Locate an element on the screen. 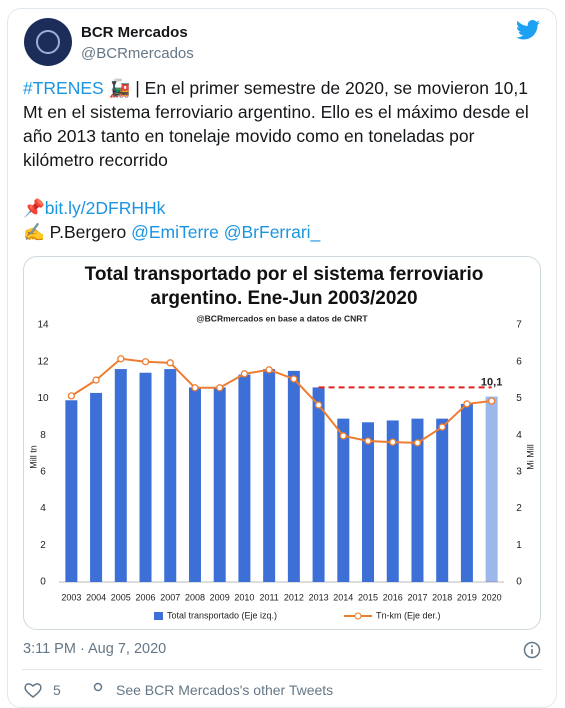 This screenshot has height=708, width=565. link: bit.ly/2DFRHHk is located at coordinates (105, 208).